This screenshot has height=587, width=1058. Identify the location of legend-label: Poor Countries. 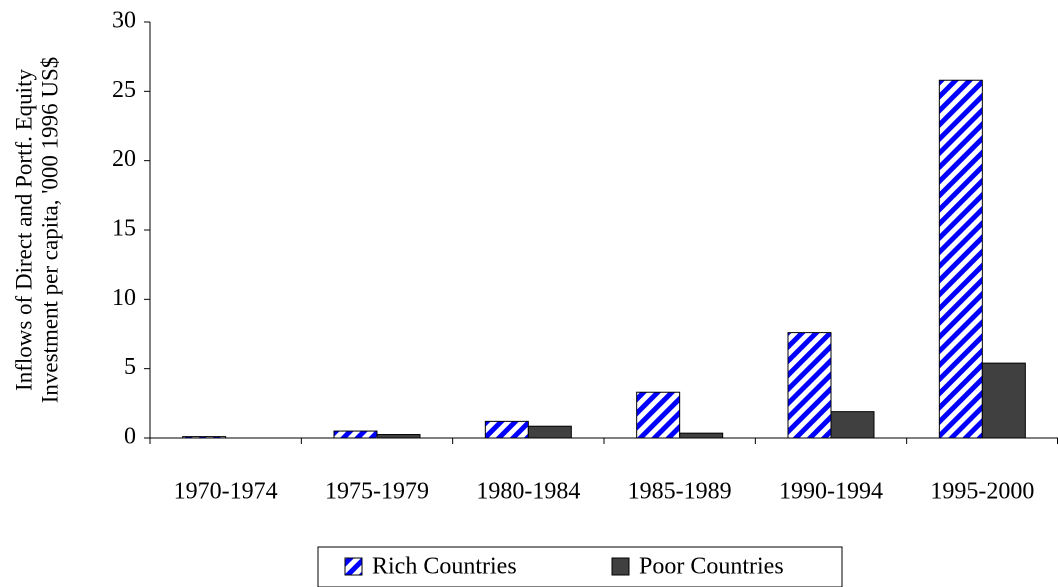
(711, 567).